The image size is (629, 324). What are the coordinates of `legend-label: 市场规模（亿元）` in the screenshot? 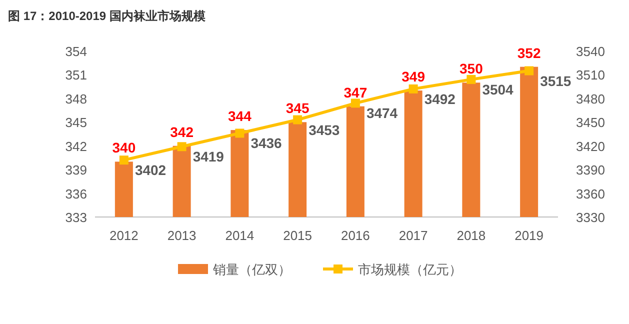 It's located at (410, 269).